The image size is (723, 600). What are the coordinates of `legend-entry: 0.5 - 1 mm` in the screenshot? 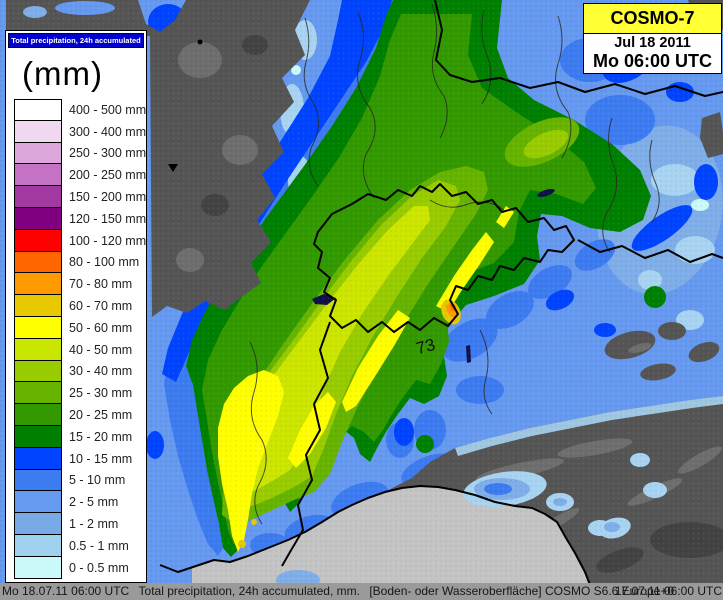 It's located at (79, 545).